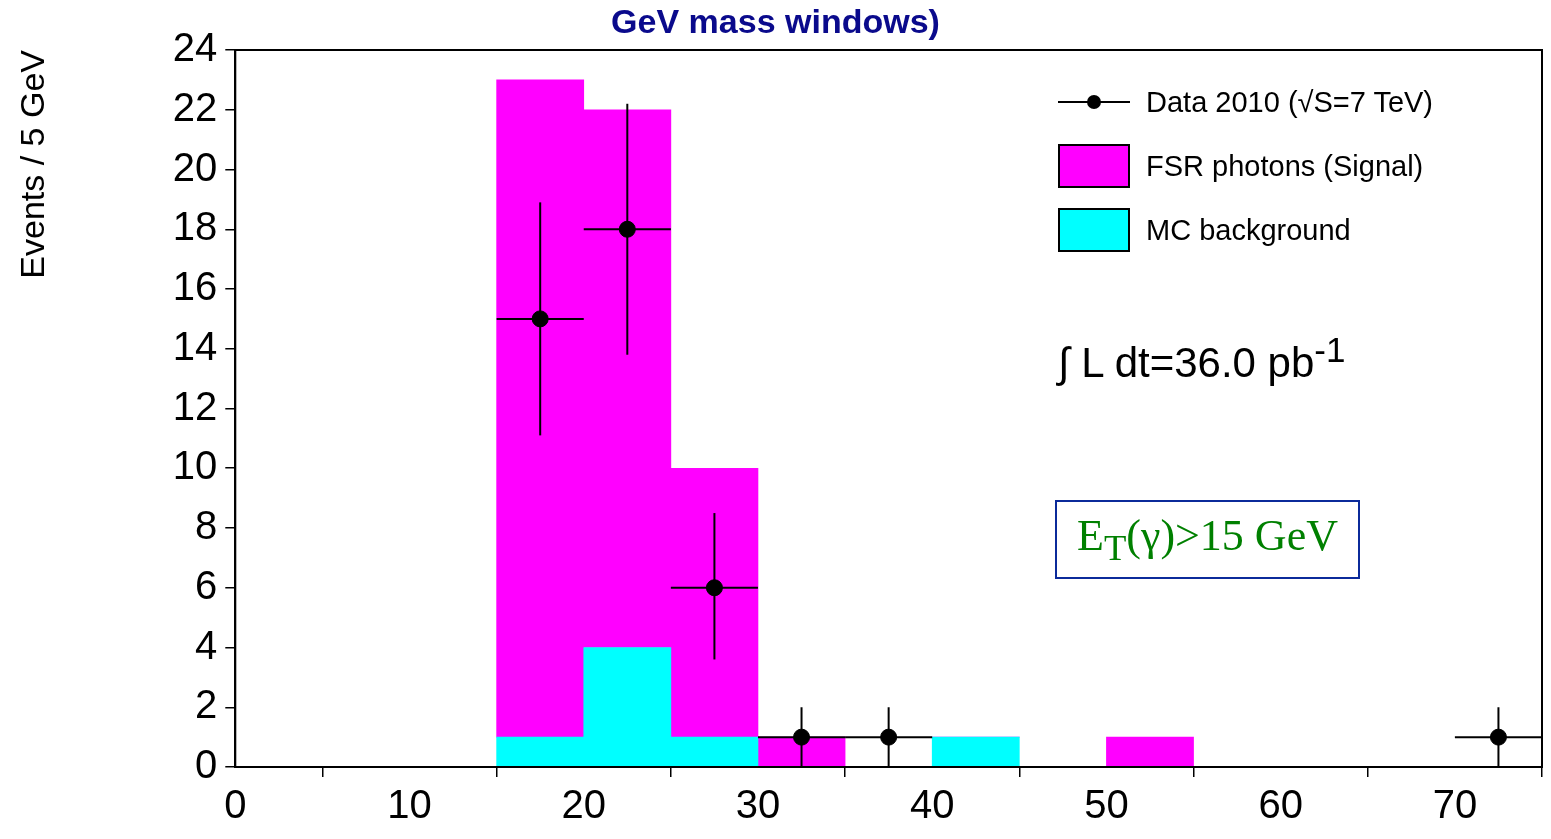  I want to click on y-tick-label: 14, so click(195, 345).